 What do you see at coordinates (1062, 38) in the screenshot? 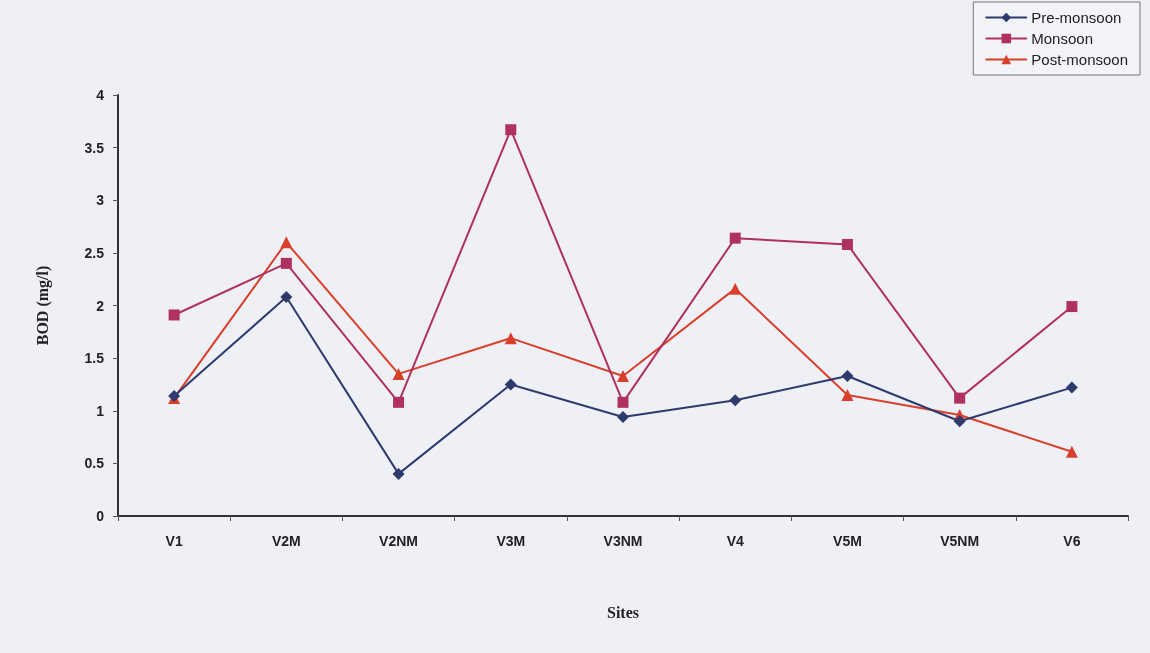
I see `legend-label: Monsoon` at bounding box center [1062, 38].